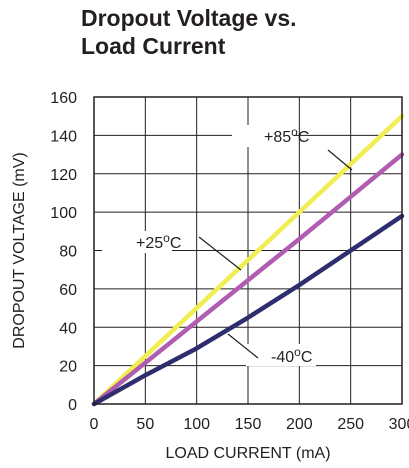 Image resolution: width=409 pixels, height=468 pixels. I want to click on x-tick-label: 200, so click(299, 424).